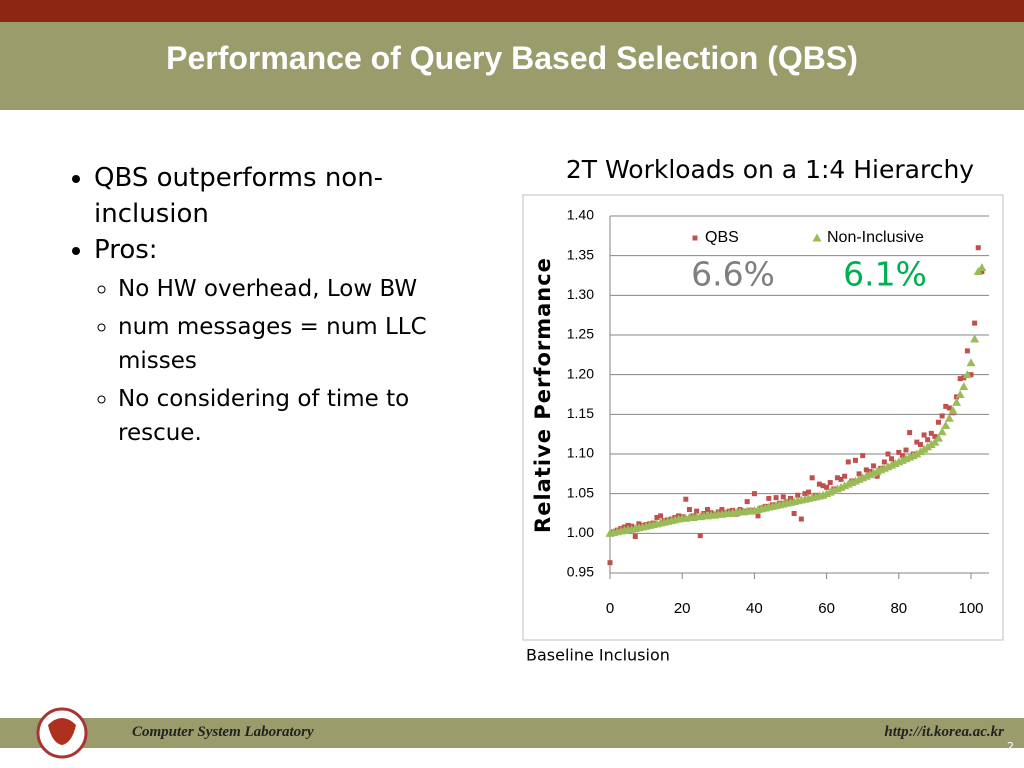 The height and width of the screenshot is (768, 1024). Describe the element at coordinates (580, 413) in the screenshot. I see `y-tick-label: 1.15` at that location.